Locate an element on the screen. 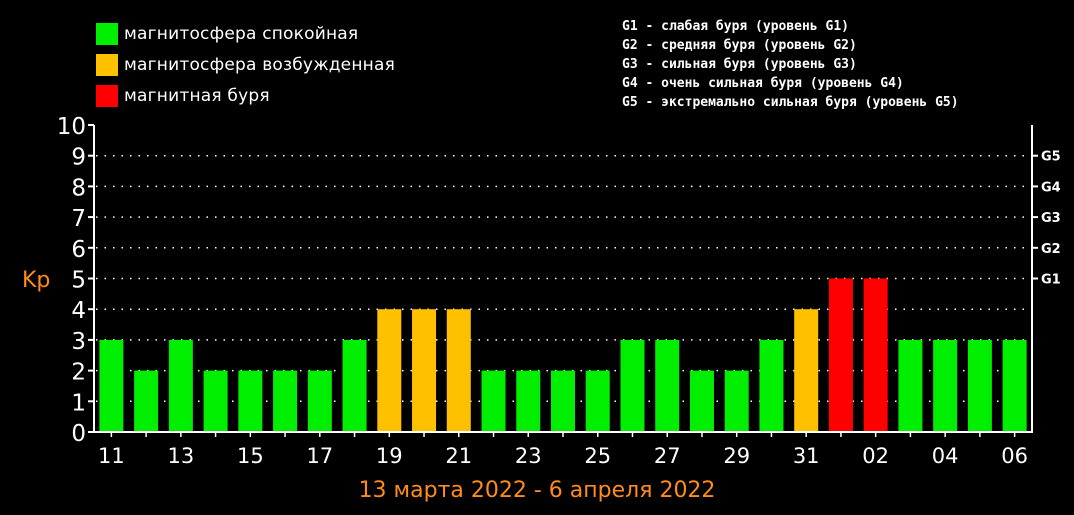  legend-item-storm: магнитная буря is located at coordinates (245, 95).